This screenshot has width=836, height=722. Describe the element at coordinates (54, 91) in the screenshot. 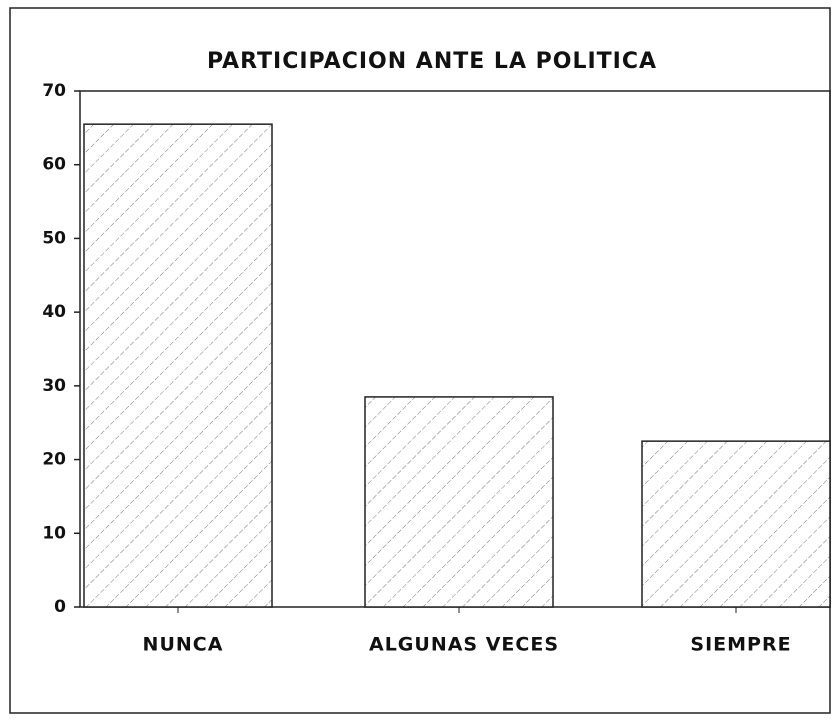

I see `y-tick-label: 70` at that location.